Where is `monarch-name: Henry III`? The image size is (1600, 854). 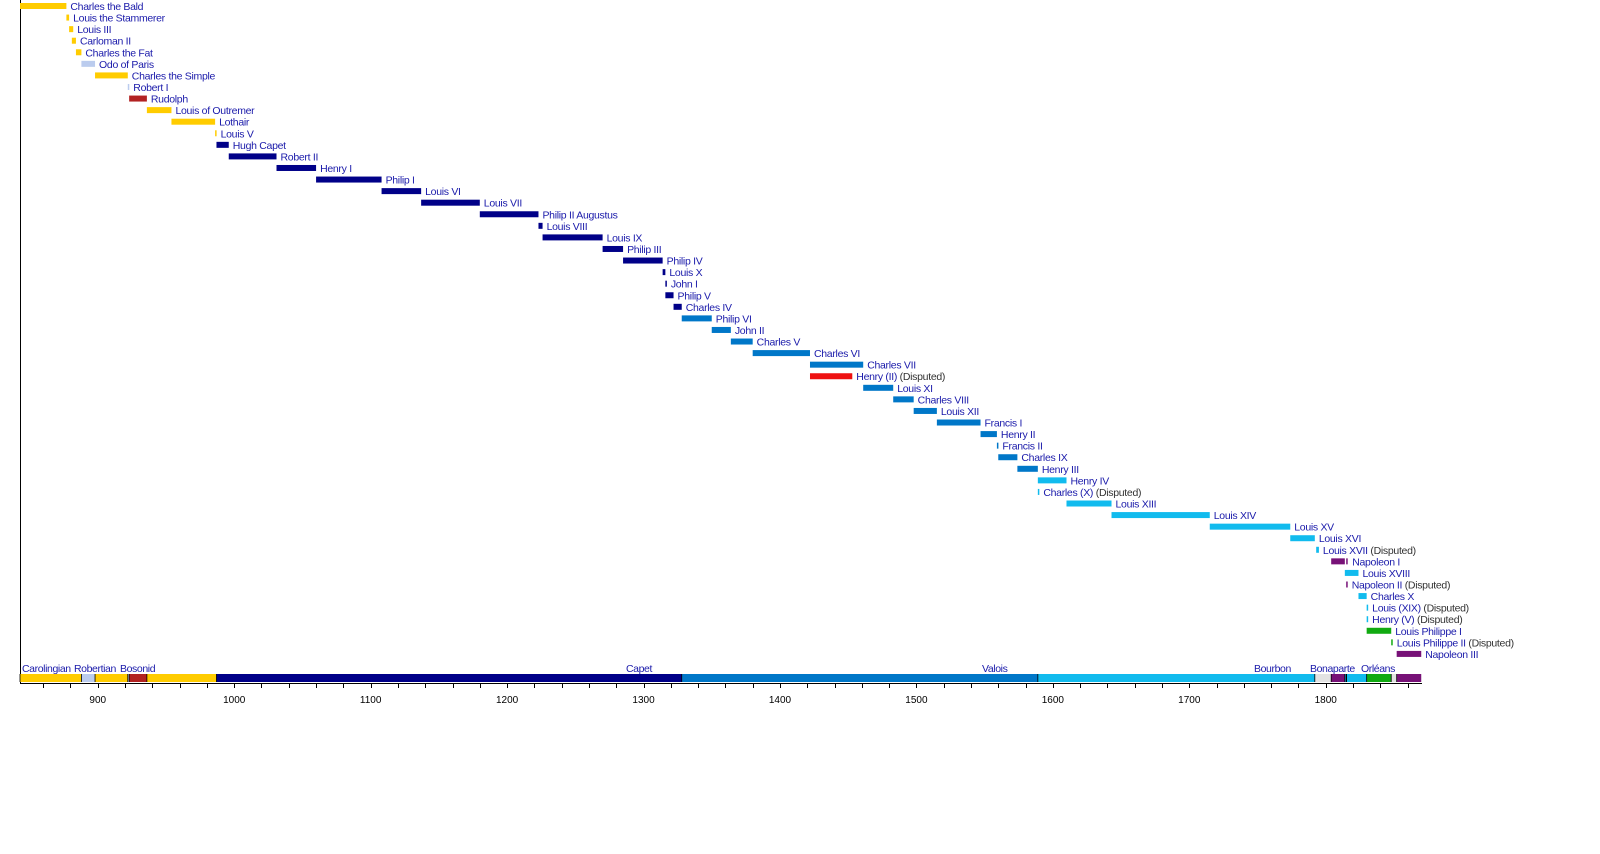
monarch-name: Henry III is located at coordinates (1060, 470).